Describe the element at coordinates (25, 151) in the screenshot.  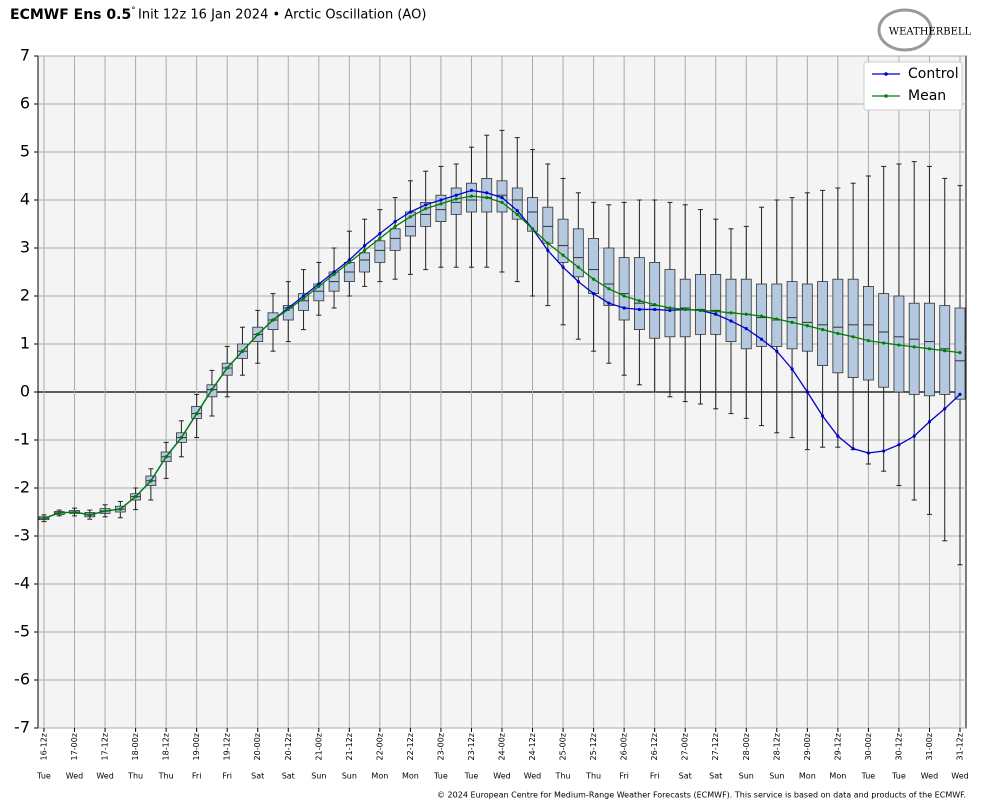
I see `y-tick-label: 5` at that location.